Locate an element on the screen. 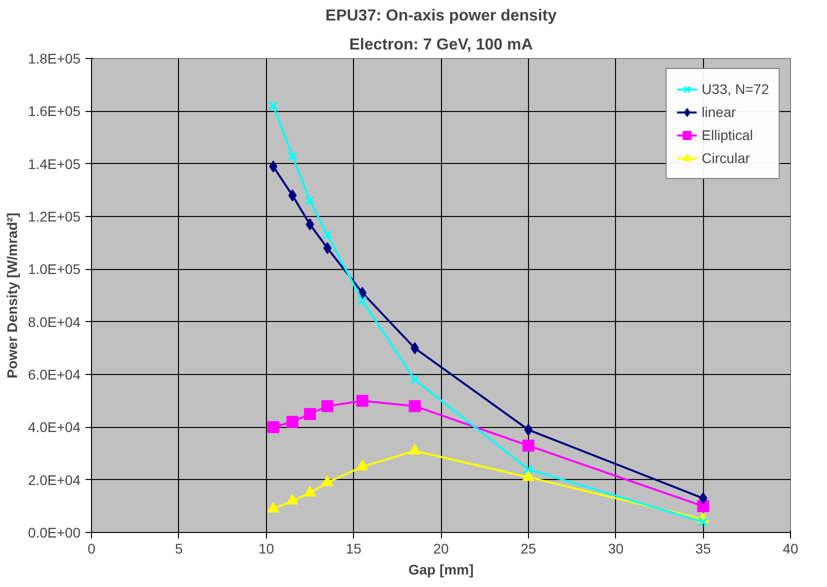 The height and width of the screenshot is (587, 827). y-tick-label: 4.0E+04 is located at coordinates (54, 427).